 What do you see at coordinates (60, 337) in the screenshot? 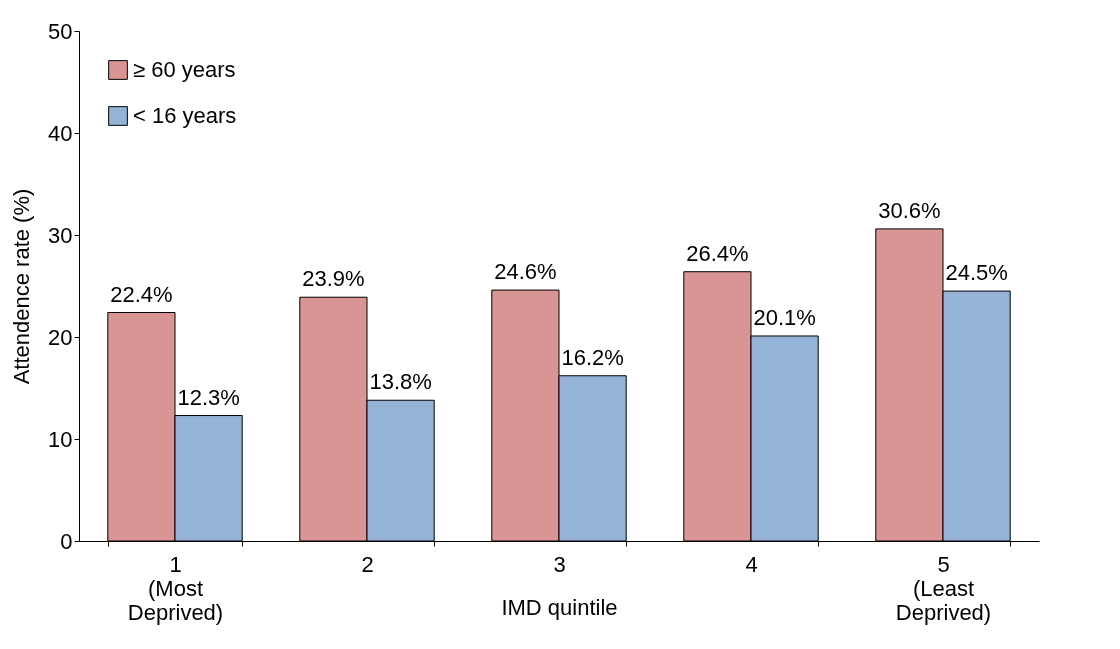
I see `y-tick-label: 20` at bounding box center [60, 337].